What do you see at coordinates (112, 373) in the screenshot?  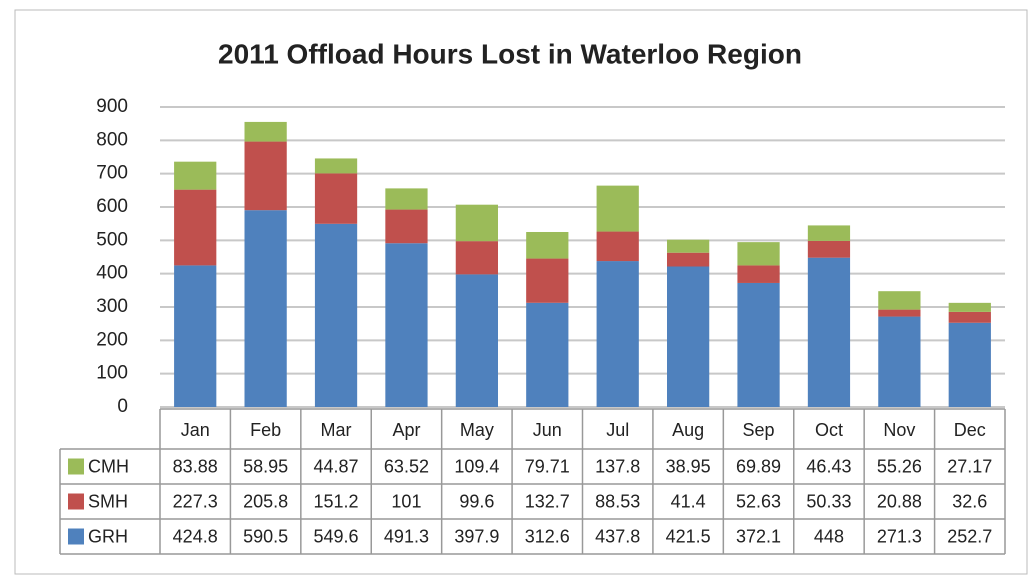 I see `y-tick-label: 100` at bounding box center [112, 373].